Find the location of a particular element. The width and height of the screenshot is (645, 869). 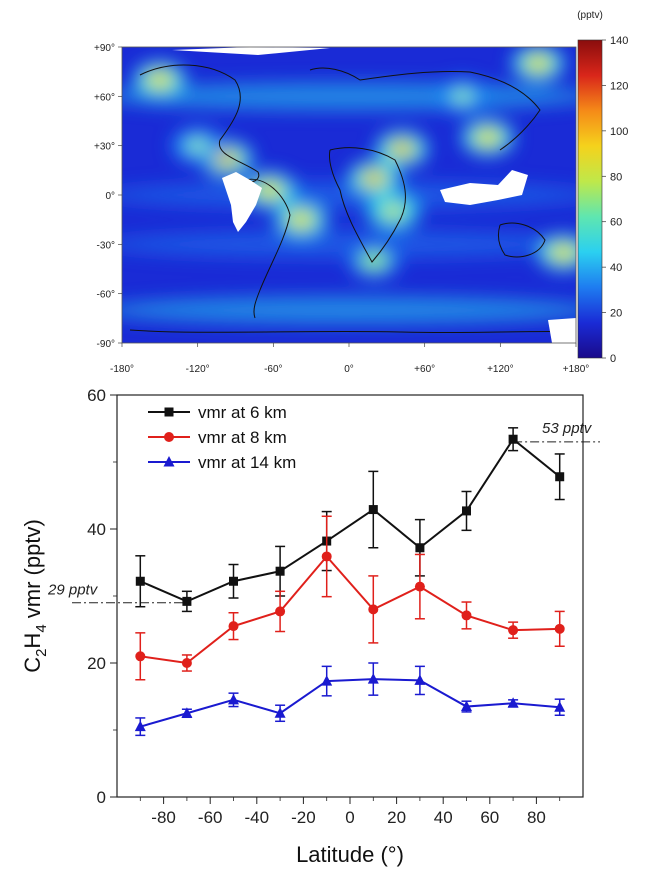

annotation-29: 29 pptv is located at coordinates (73, 590).